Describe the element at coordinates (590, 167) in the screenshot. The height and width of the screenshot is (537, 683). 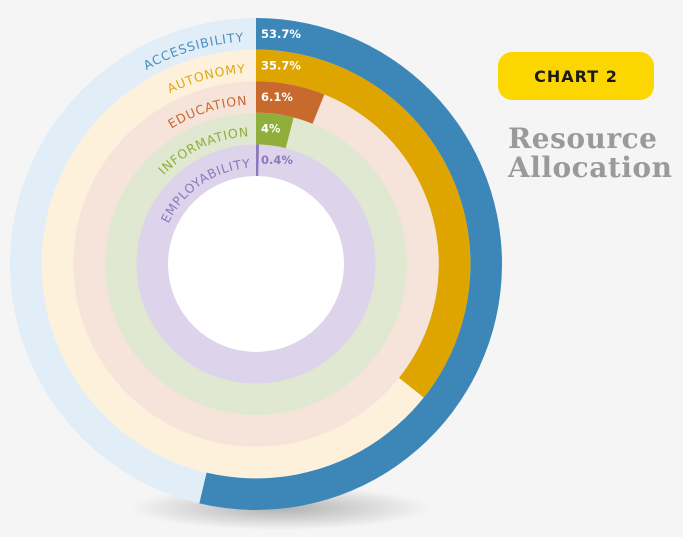
I see `title-line-2: Allocation` at that location.